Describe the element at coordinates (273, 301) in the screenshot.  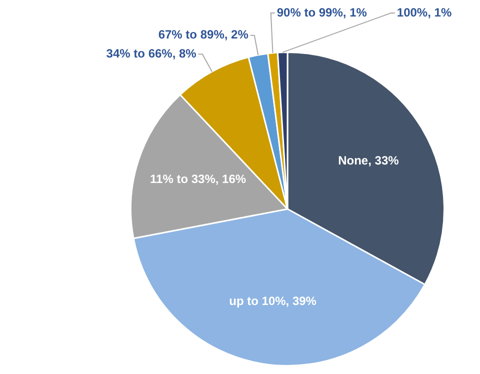
I see `slice-label: up to 10%, 39%` at that location.